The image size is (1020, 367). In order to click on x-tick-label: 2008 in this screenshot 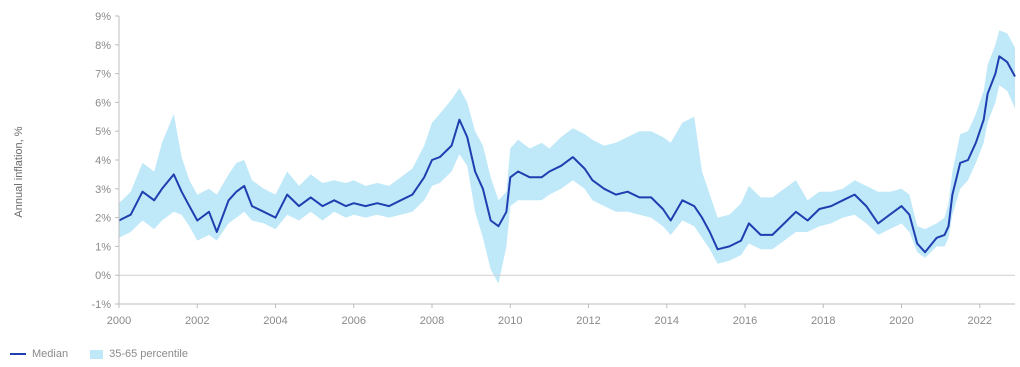, I will do `click(432, 321)`.